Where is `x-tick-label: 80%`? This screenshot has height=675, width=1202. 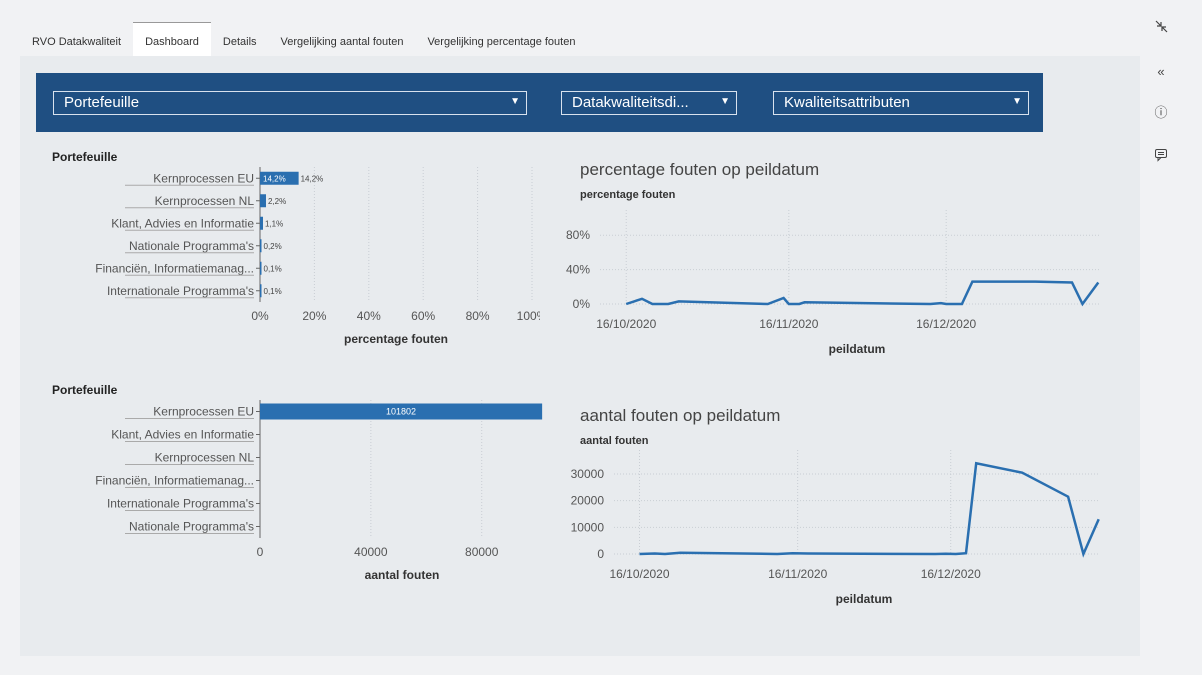 x-tick-label: 80% is located at coordinates (478, 316).